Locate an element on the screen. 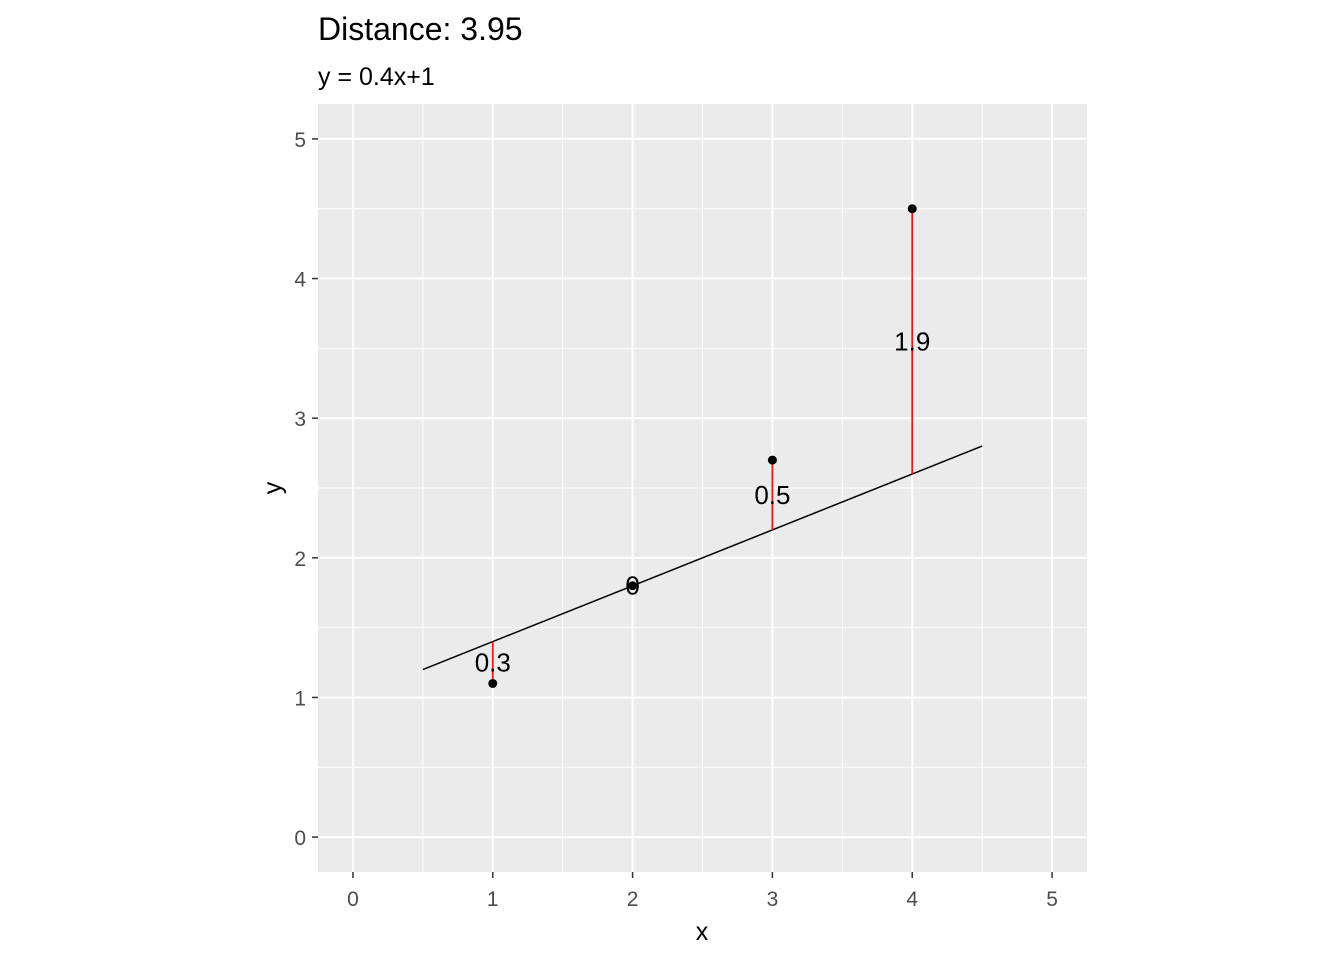 This screenshot has height=960, width=1344. y-tick-label: 4 is located at coordinates (300, 280).